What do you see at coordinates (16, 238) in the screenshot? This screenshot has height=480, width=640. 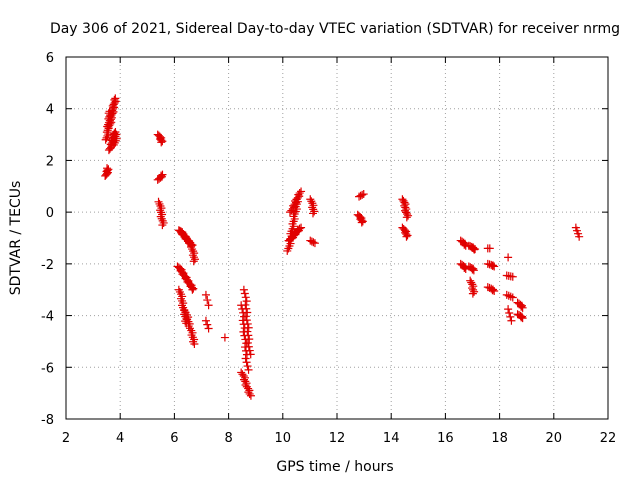 I see `y-axis-label: SDTVAR / TECUs` at bounding box center [16, 238].